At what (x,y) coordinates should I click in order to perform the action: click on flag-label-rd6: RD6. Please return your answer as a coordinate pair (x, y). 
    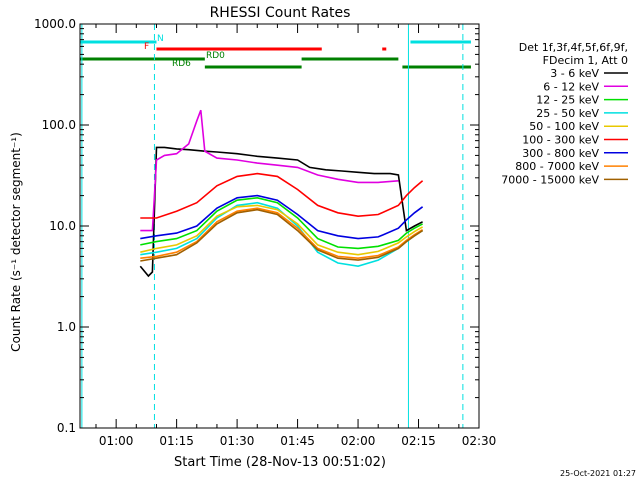
    Looking at the image, I should click on (181, 64).